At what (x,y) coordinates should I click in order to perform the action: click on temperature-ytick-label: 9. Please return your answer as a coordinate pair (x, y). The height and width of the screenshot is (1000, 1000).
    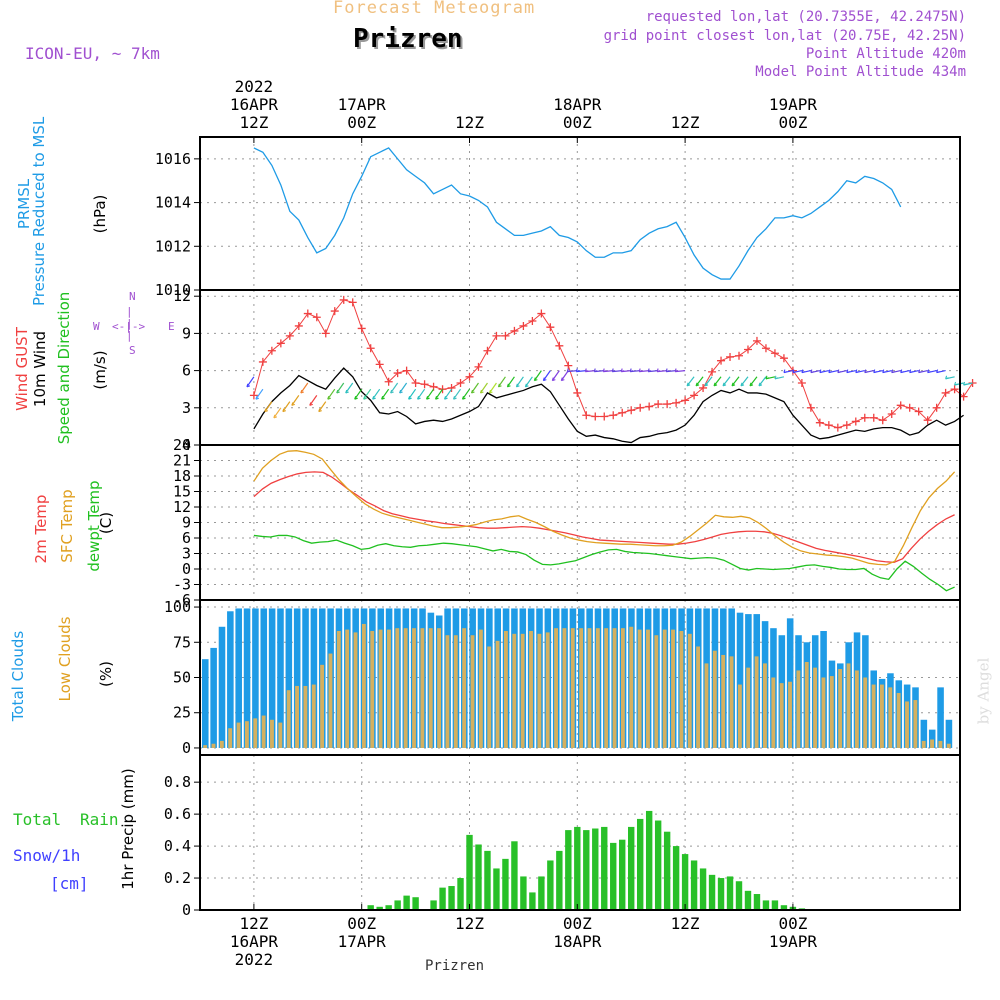
    Looking at the image, I should click on (186, 523).